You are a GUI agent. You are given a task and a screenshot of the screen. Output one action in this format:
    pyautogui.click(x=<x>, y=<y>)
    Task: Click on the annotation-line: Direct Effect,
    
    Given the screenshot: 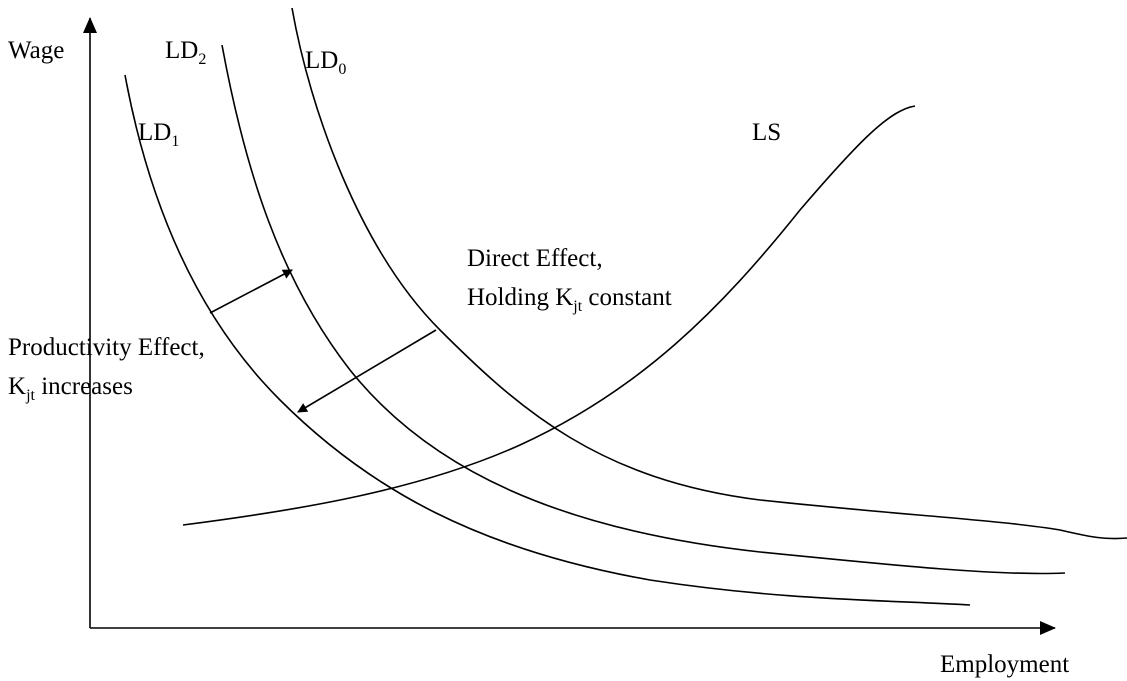 What is the action you would take?
    pyautogui.click(x=535, y=258)
    